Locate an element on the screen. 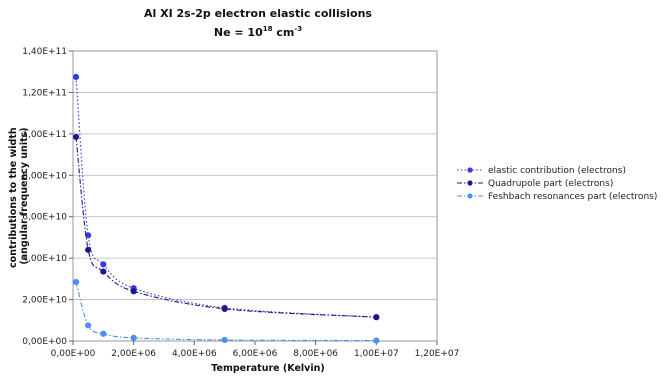  legend-item: Quadrupole part (electrons) is located at coordinates (535, 184).